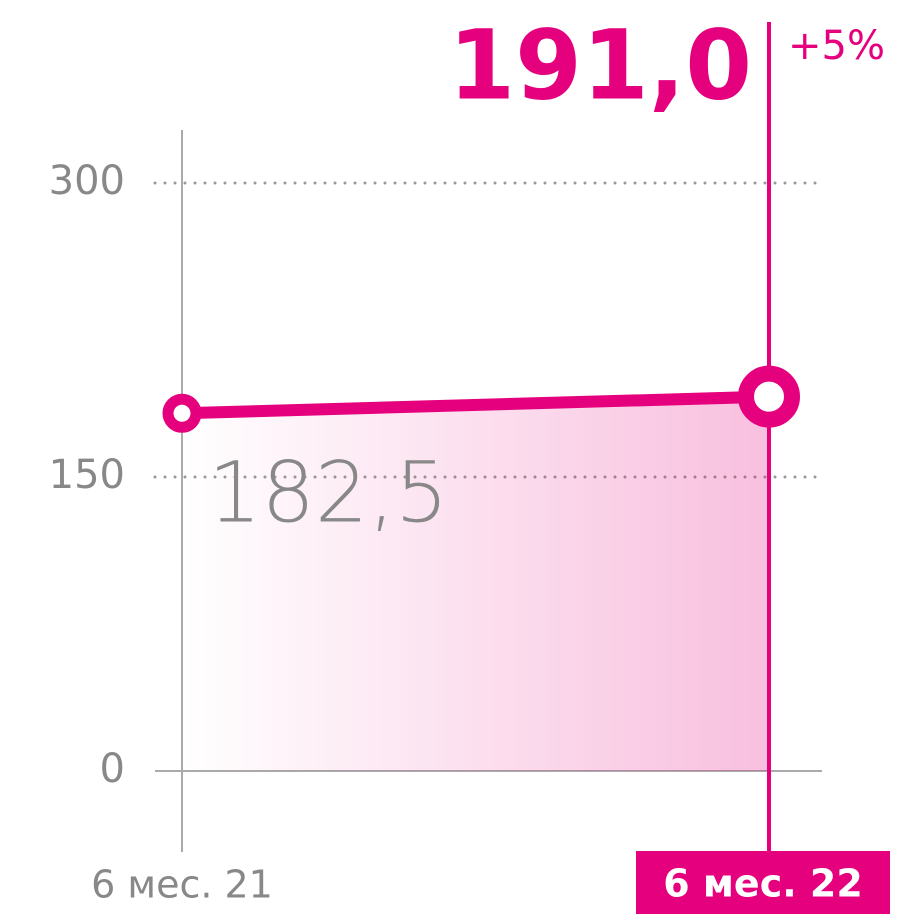 Image resolution: width=902 pixels, height=914 pixels. I want to click on x-label-box, so click(763, 882).